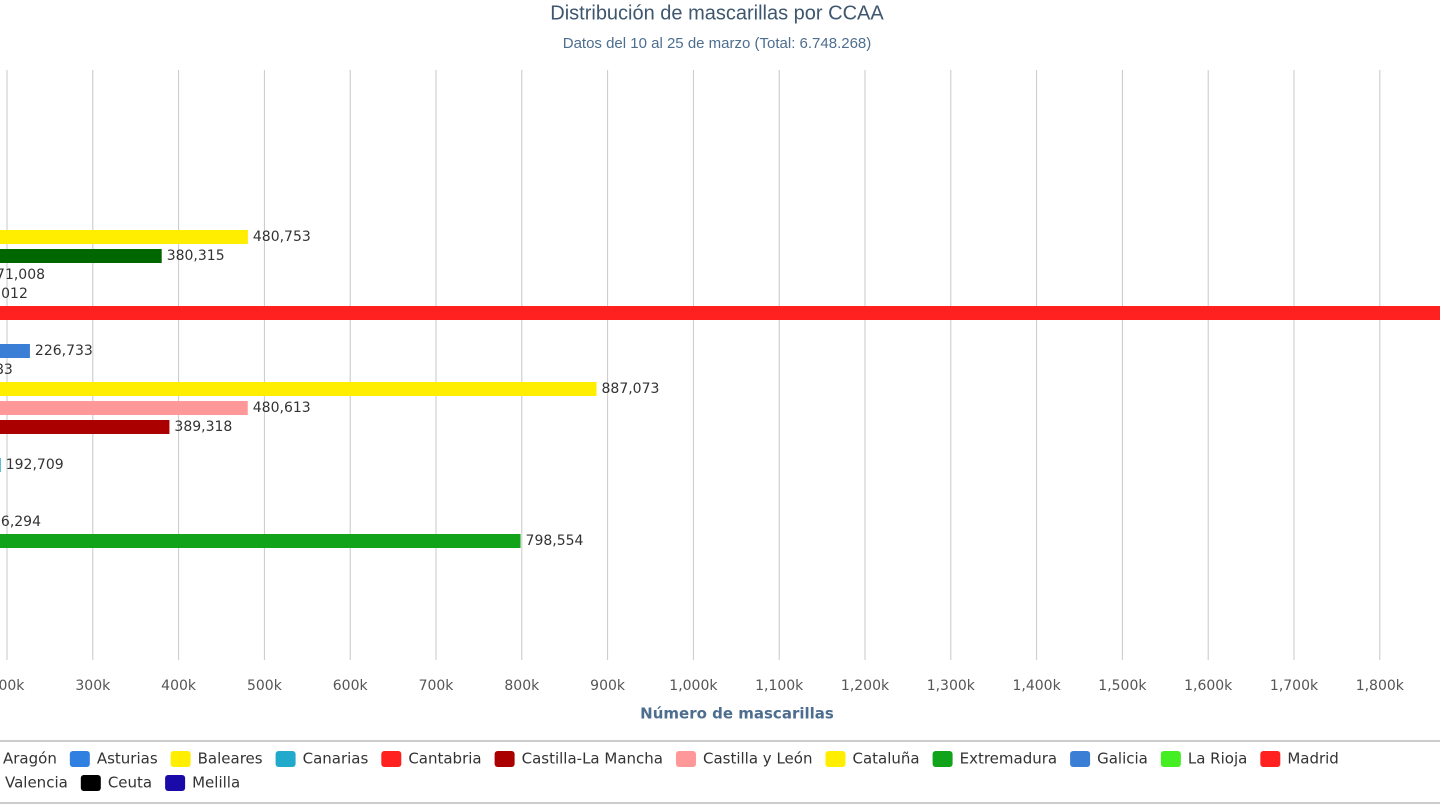 This screenshot has height=810, width=1440. I want to click on legend-label: Castilla-La Mancha, so click(592, 759).